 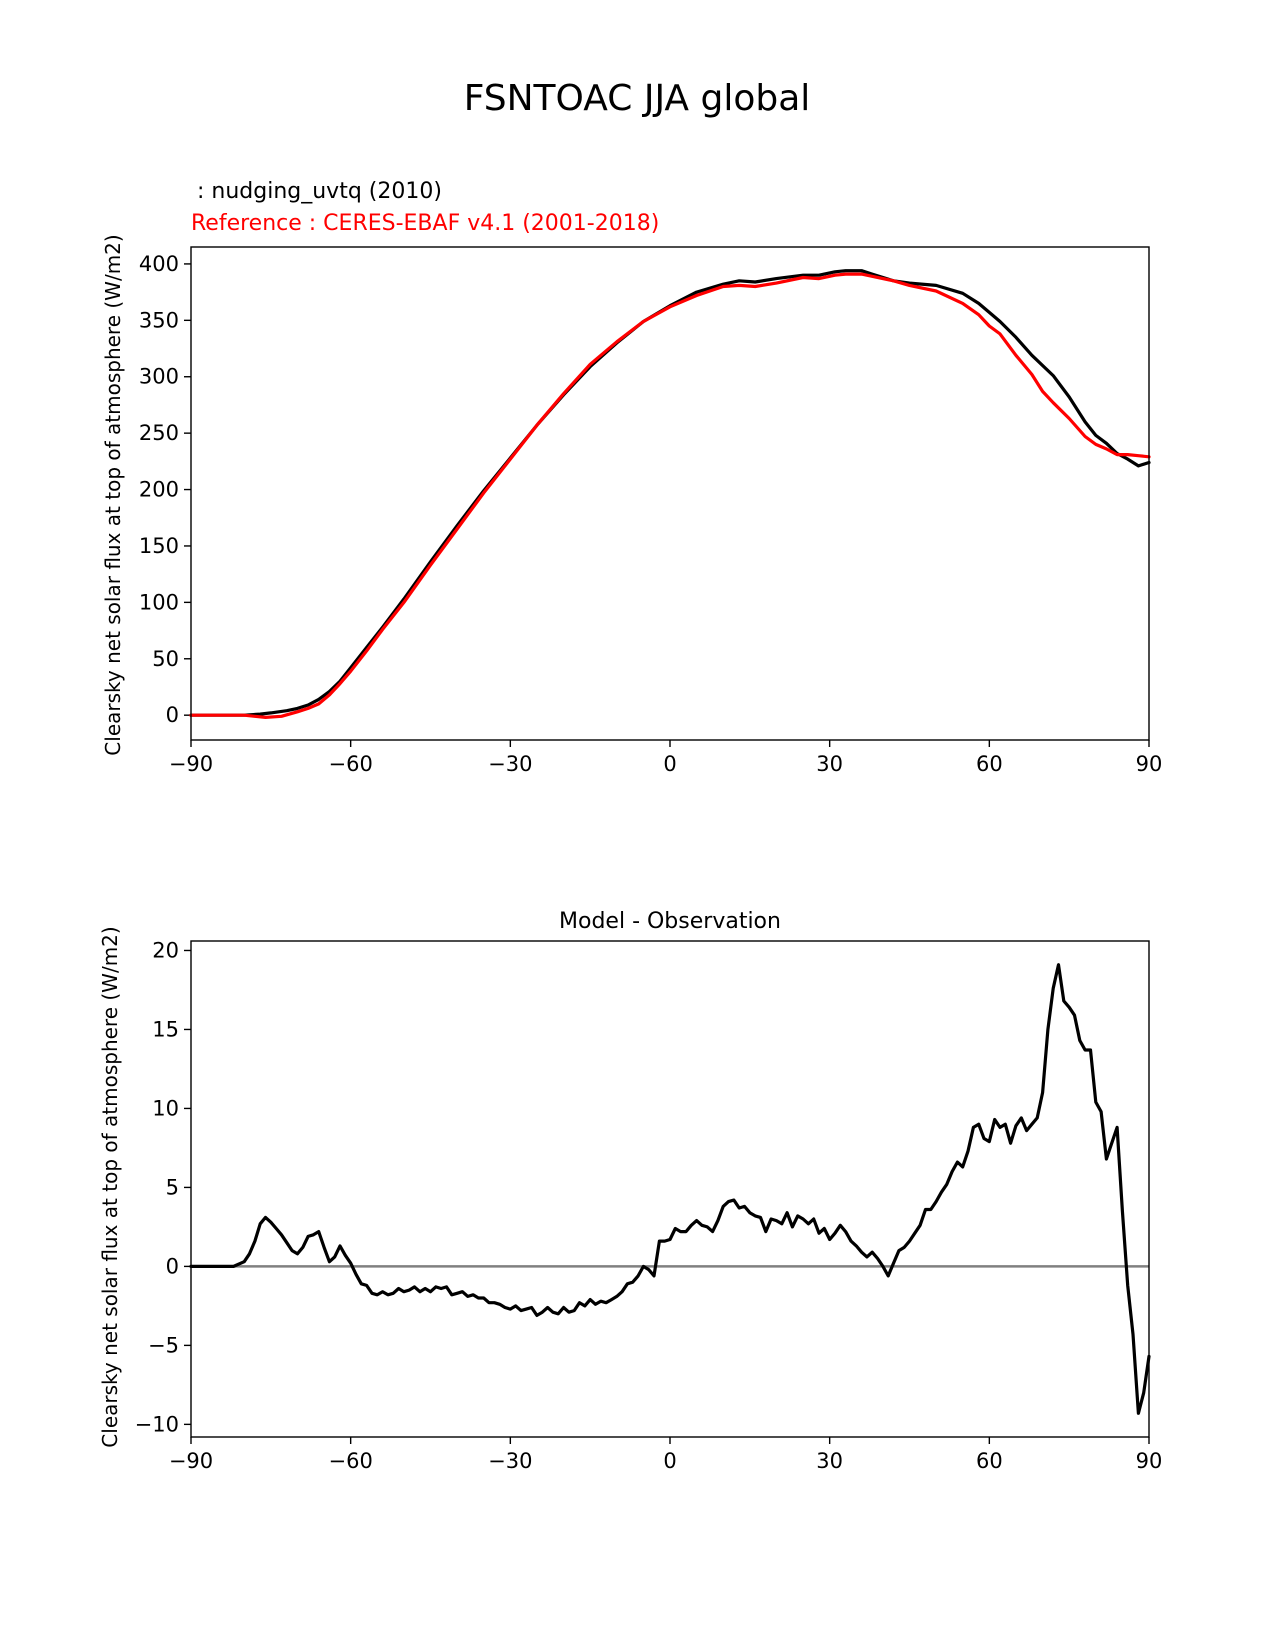 What do you see at coordinates (165, 950) in the screenshot?
I see `bottom-y-tick-label: 20` at bounding box center [165, 950].